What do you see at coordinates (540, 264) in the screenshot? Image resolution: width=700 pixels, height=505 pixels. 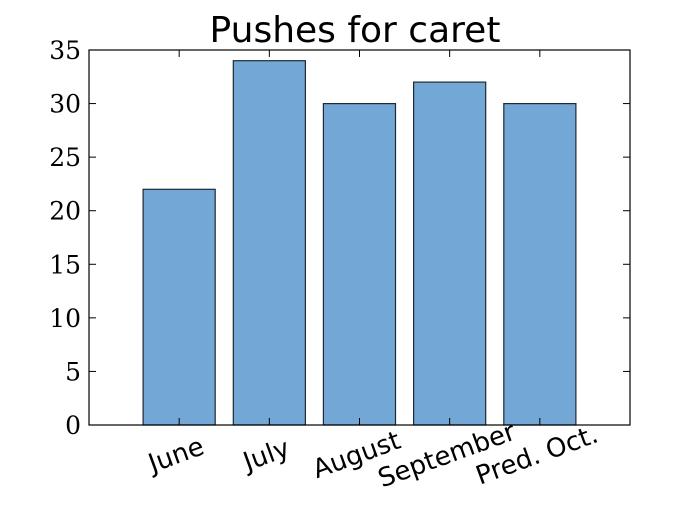 I see `bar-pred-oct` at bounding box center [540, 264].